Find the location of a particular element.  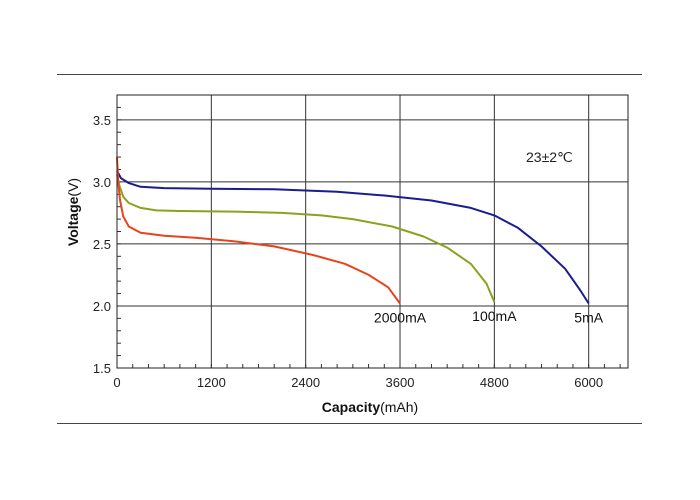

series-label-5mA: 5mA is located at coordinates (588, 317).